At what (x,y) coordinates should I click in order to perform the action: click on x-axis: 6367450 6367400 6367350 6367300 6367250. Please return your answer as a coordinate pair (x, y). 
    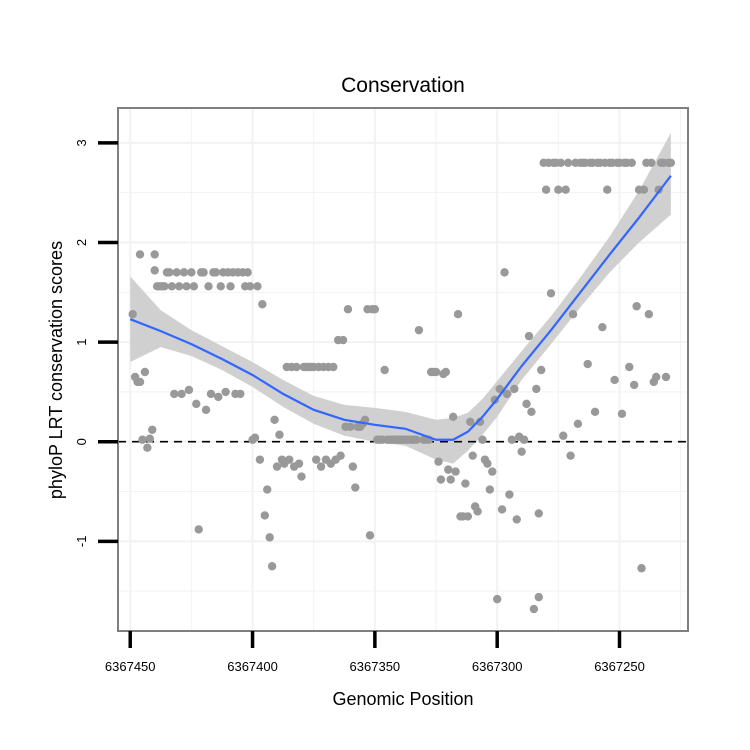
    Looking at the image, I should click on (375, 652).